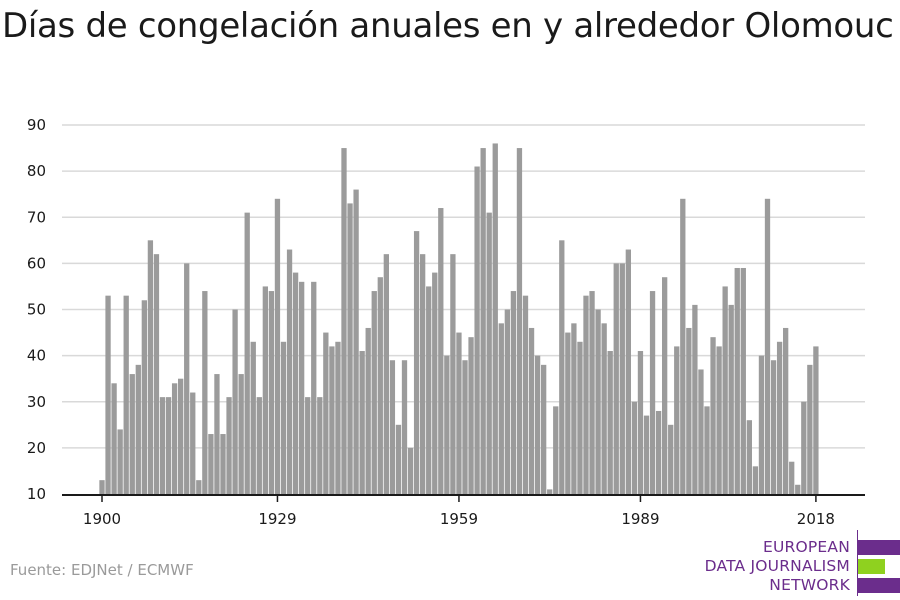 The width and height of the screenshot is (900, 600). What do you see at coordinates (205, 392) in the screenshot?
I see `bar-1917` at bounding box center [205, 392].